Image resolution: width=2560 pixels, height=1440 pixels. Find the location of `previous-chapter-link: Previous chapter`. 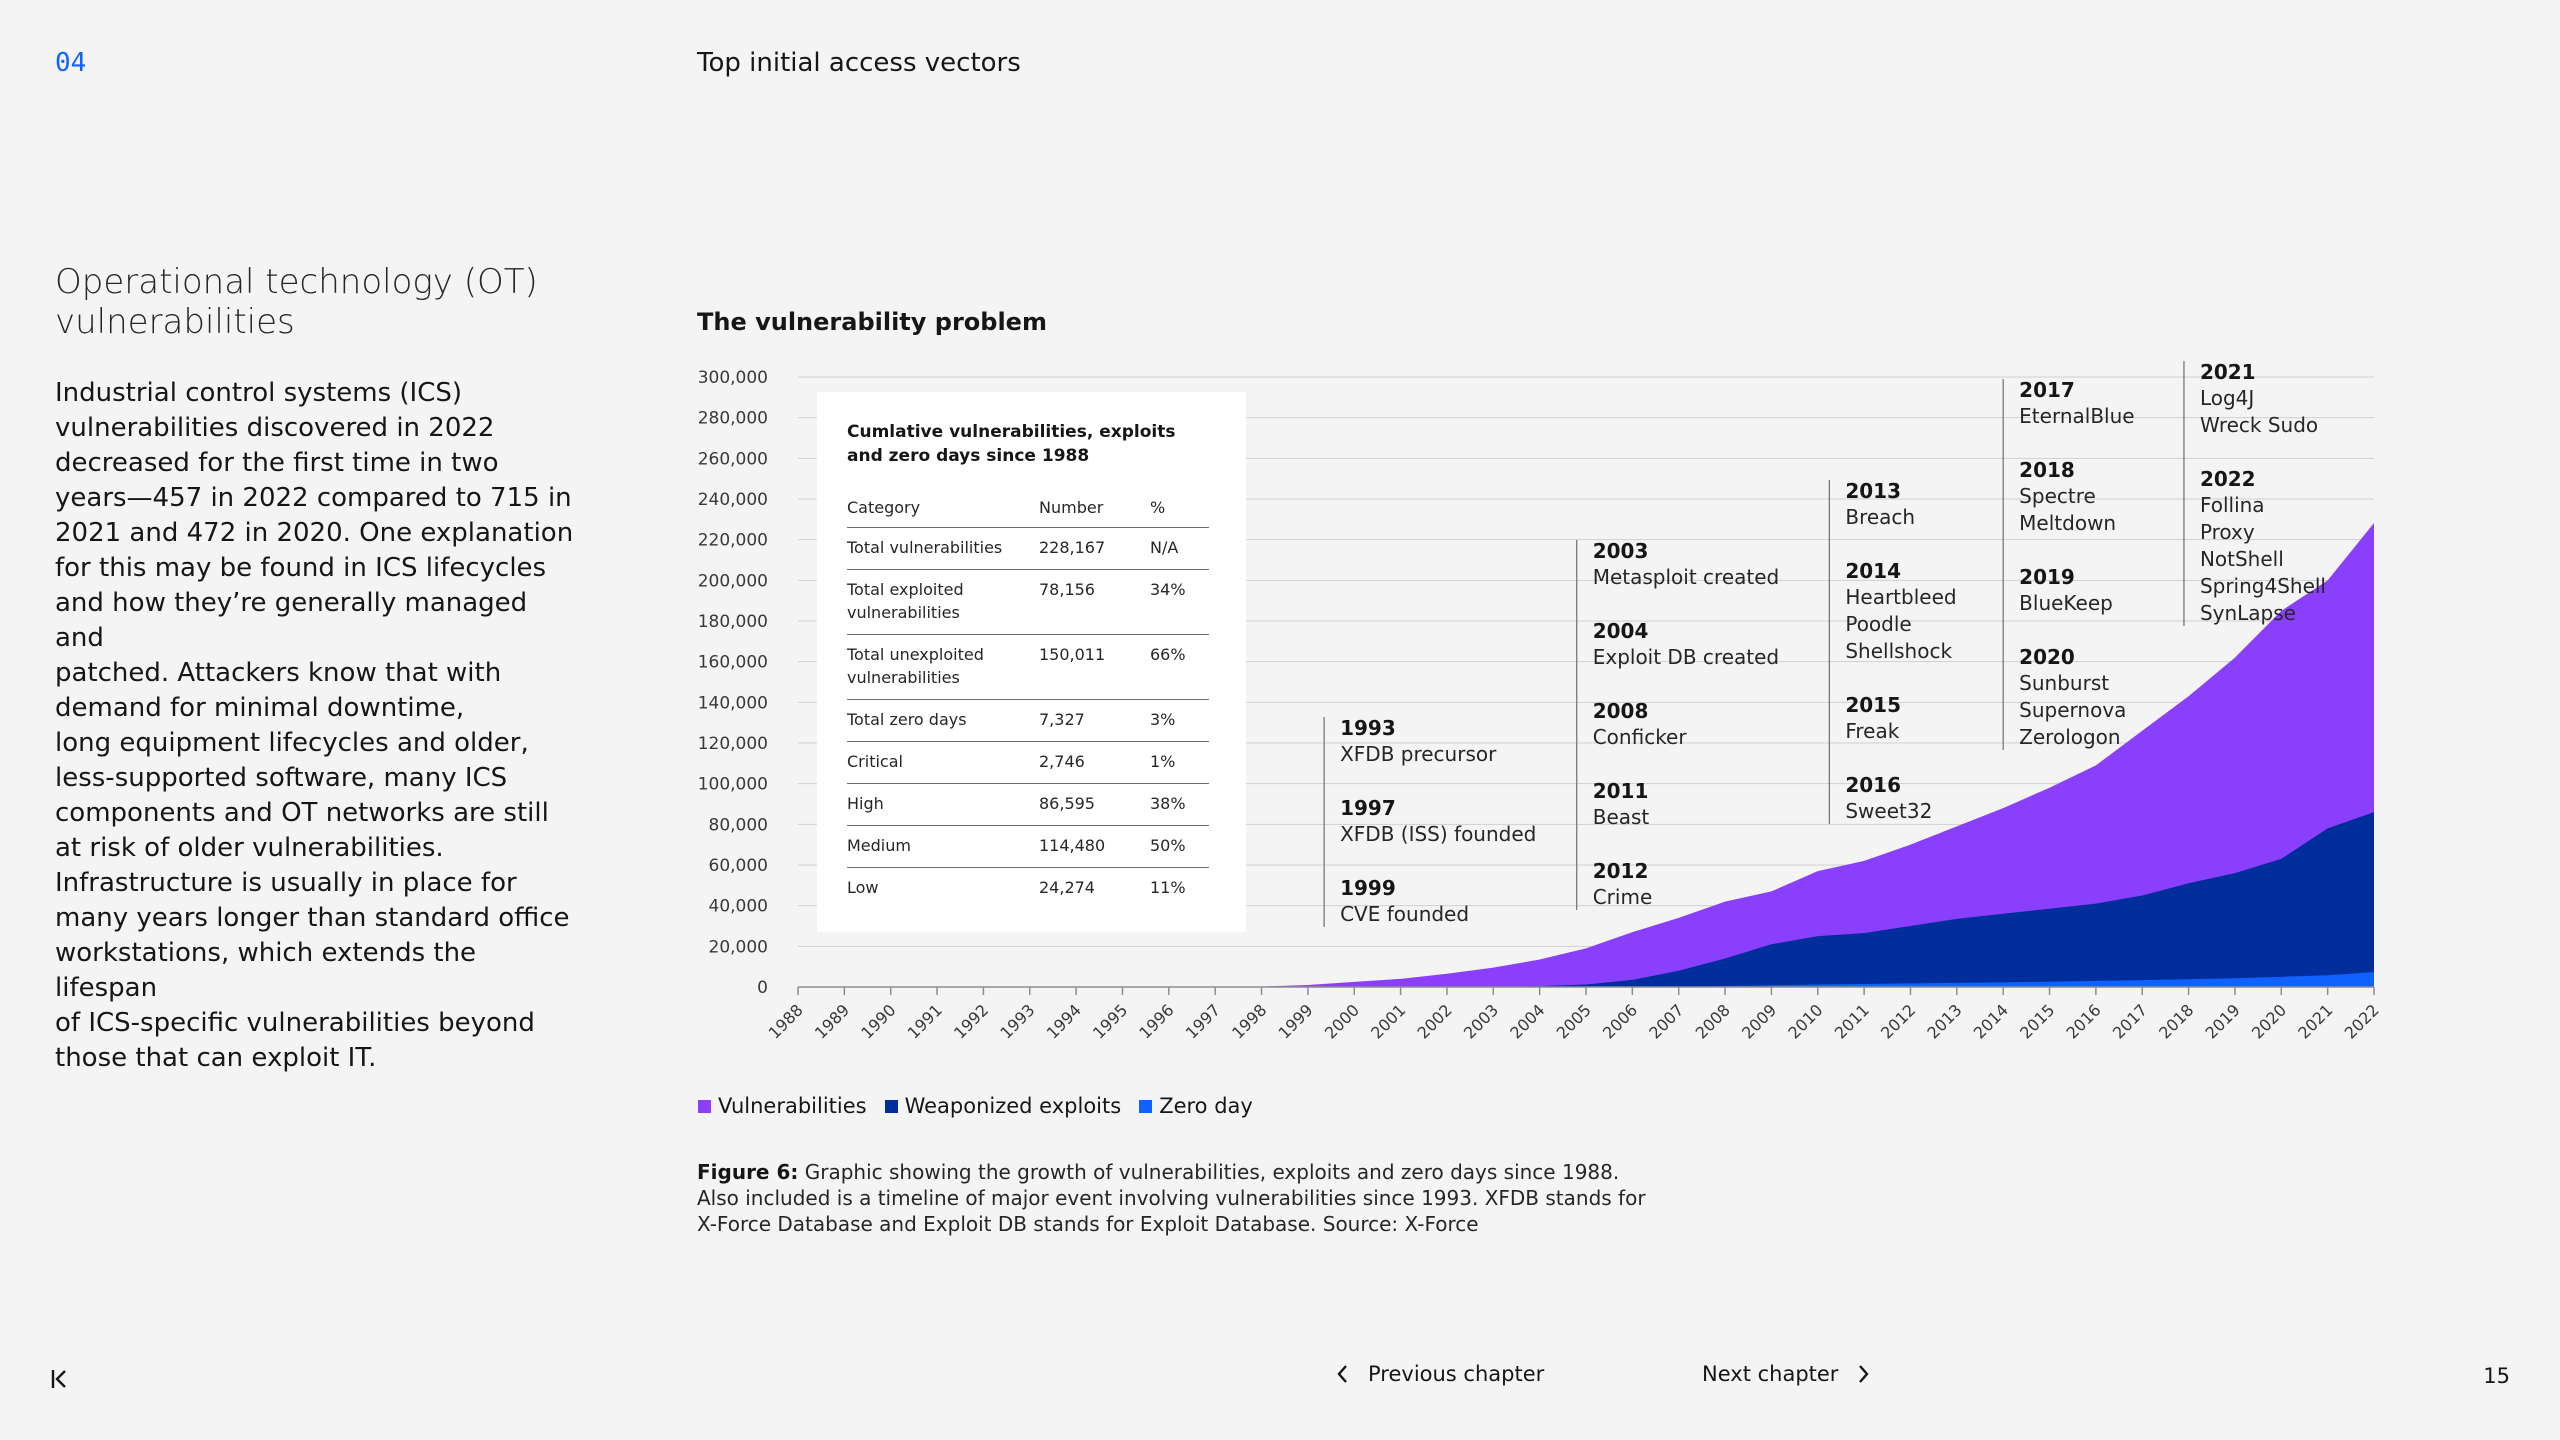

previous-chapter-link: Previous chapter is located at coordinates (1440, 1374).